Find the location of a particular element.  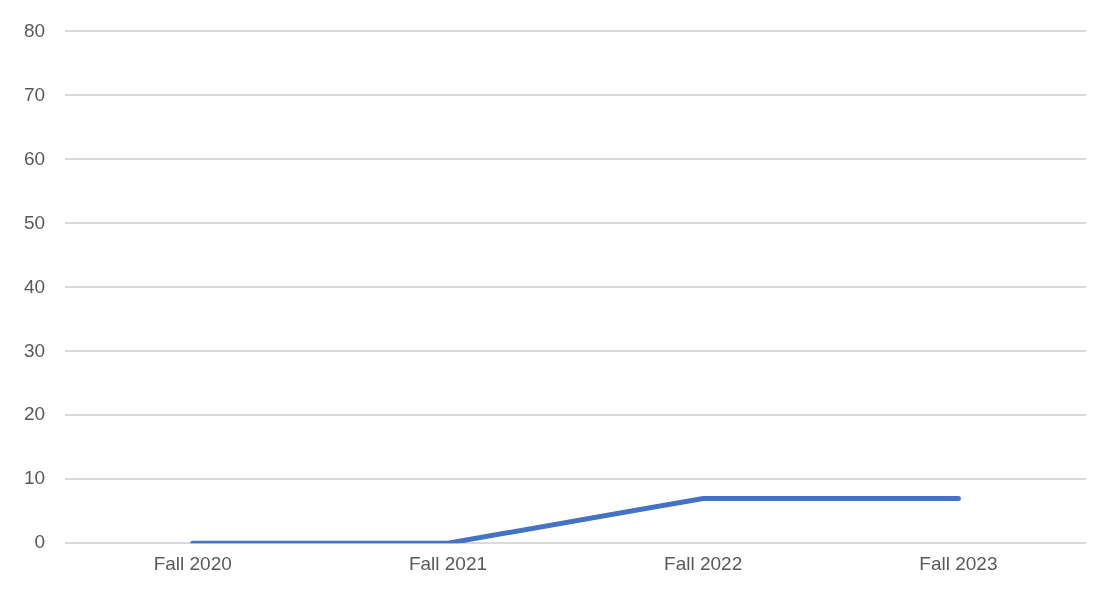

y-tick-label: 70 is located at coordinates (34, 94).